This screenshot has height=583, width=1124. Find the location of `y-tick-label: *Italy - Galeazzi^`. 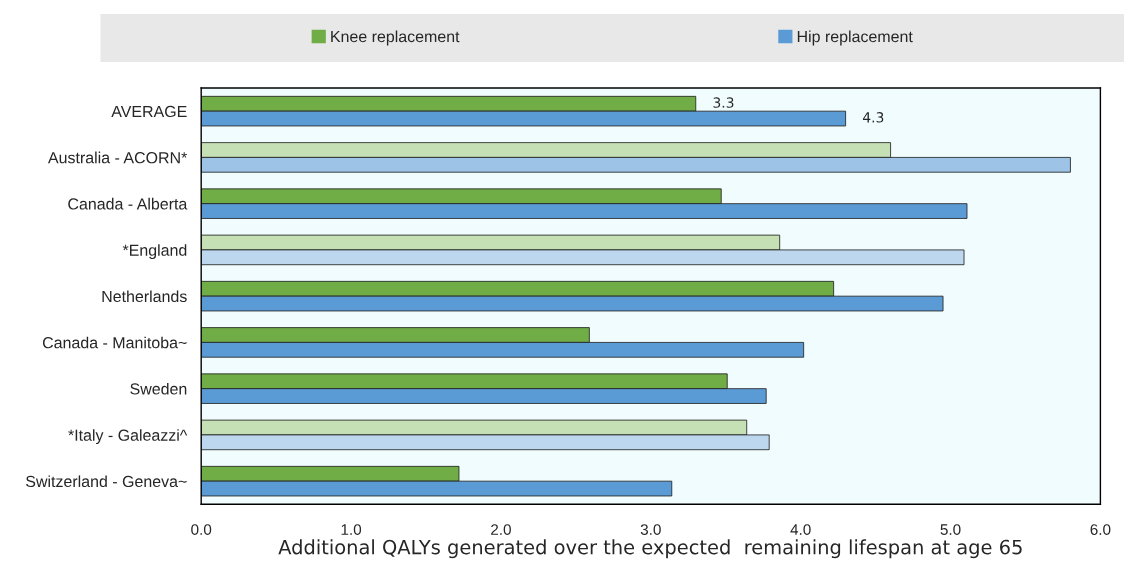

y-tick-label: *Italy - Galeazzi^ is located at coordinates (128, 437).